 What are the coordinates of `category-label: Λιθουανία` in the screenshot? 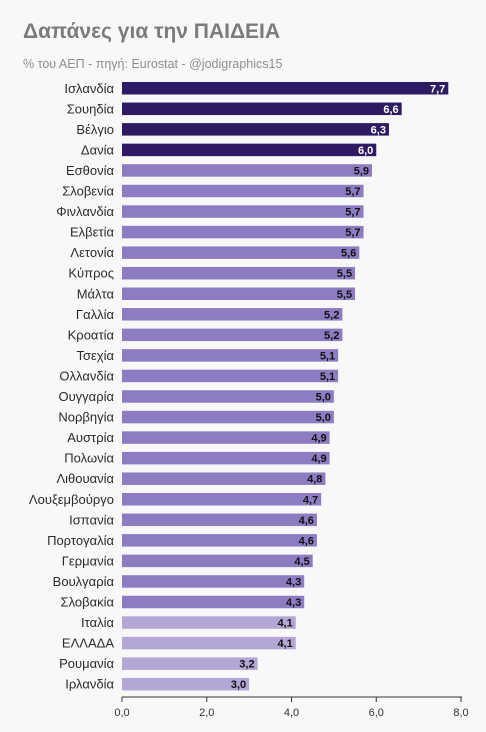 It's located at (85, 478).